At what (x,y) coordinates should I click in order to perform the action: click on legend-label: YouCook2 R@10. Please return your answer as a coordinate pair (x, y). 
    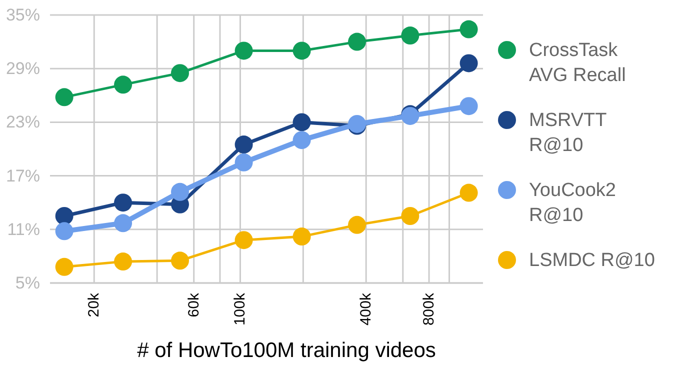
    Looking at the image, I should click on (572, 203).